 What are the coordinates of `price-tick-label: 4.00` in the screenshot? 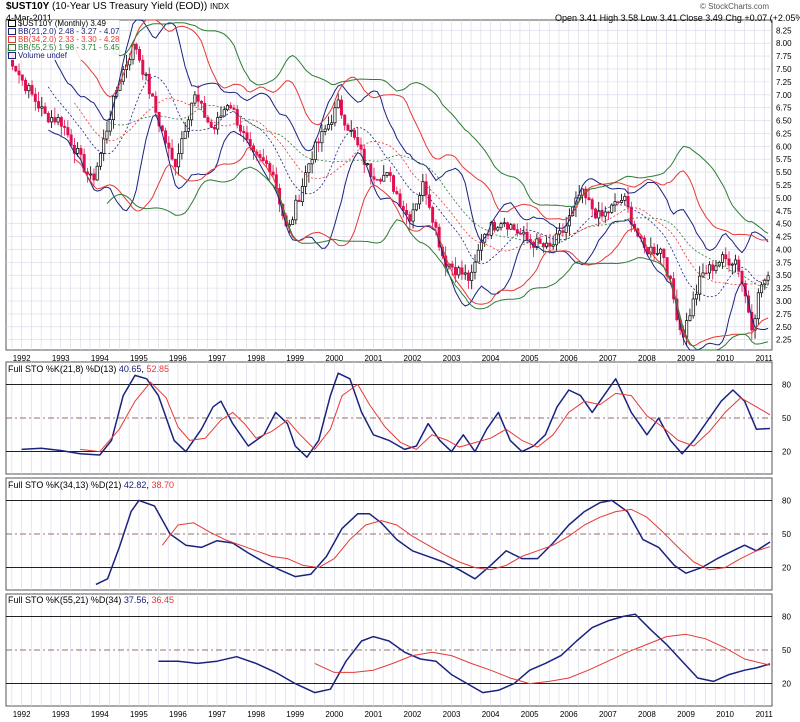 It's located at (784, 249).